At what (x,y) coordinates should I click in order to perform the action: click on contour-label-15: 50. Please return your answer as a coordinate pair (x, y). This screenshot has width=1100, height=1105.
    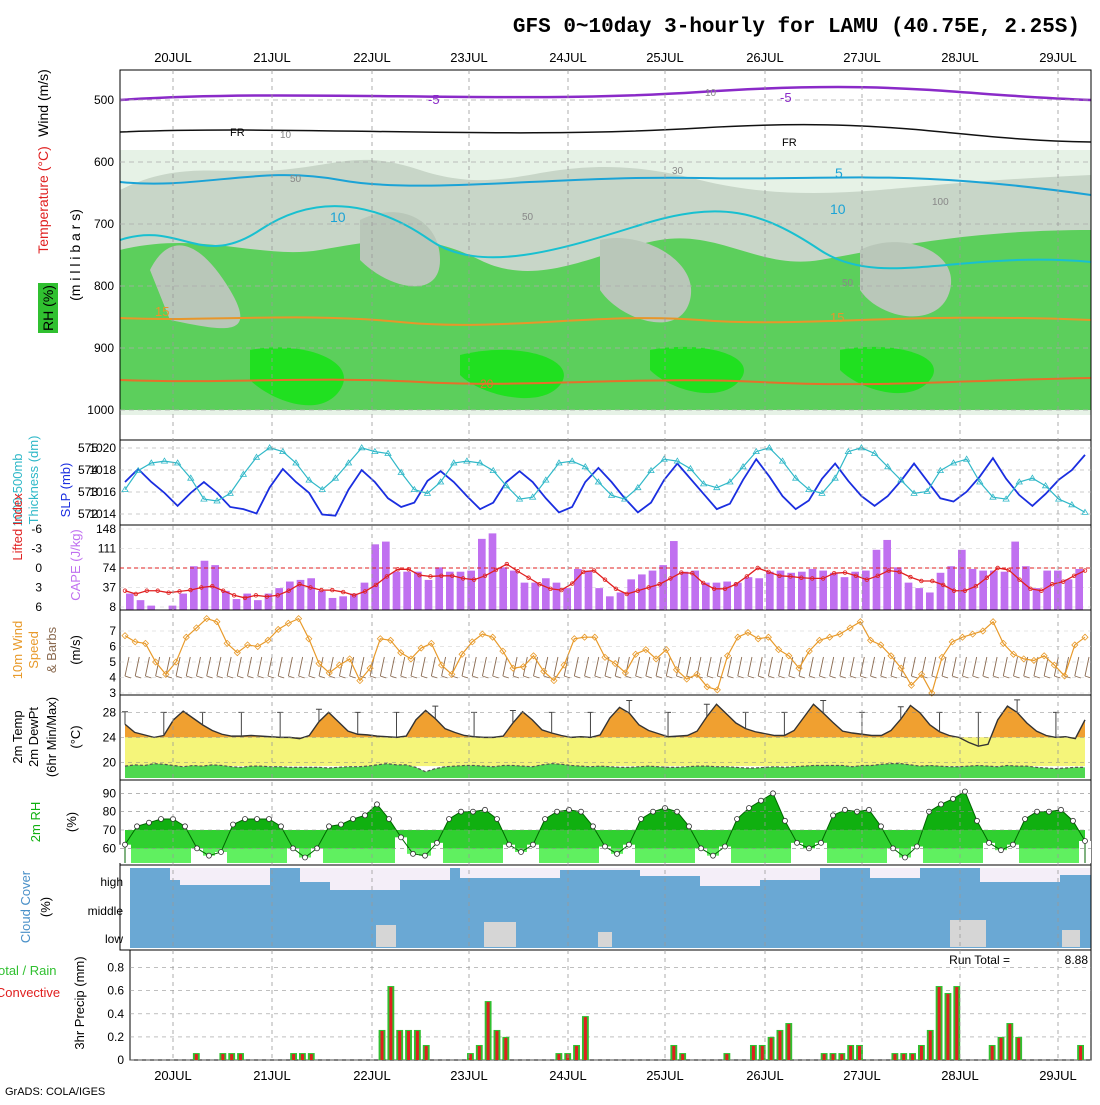
    Looking at the image, I should click on (528, 217).